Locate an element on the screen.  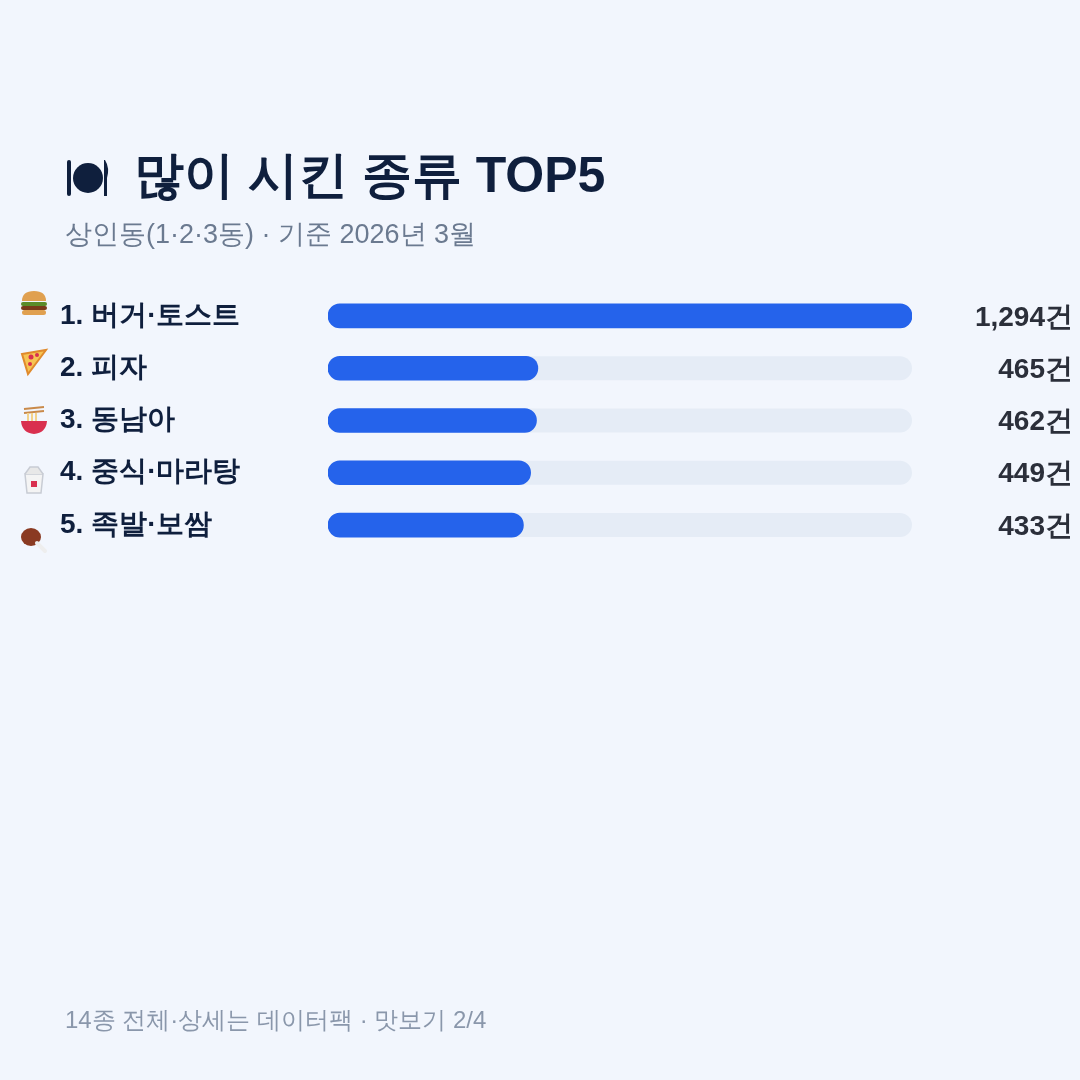
data-label: 462건 is located at coordinates (1035, 421).